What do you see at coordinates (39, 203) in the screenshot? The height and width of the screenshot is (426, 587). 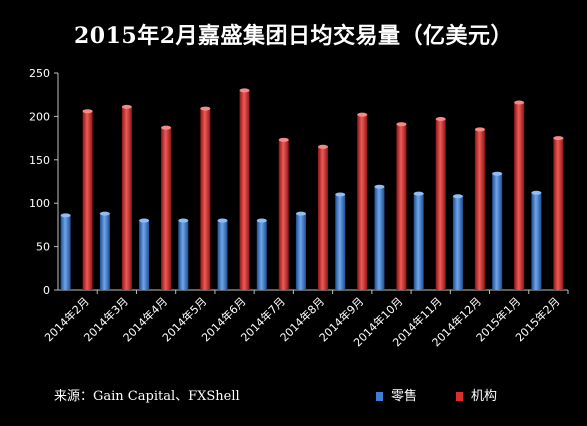 I see `y-tick-label: 100` at bounding box center [39, 203].